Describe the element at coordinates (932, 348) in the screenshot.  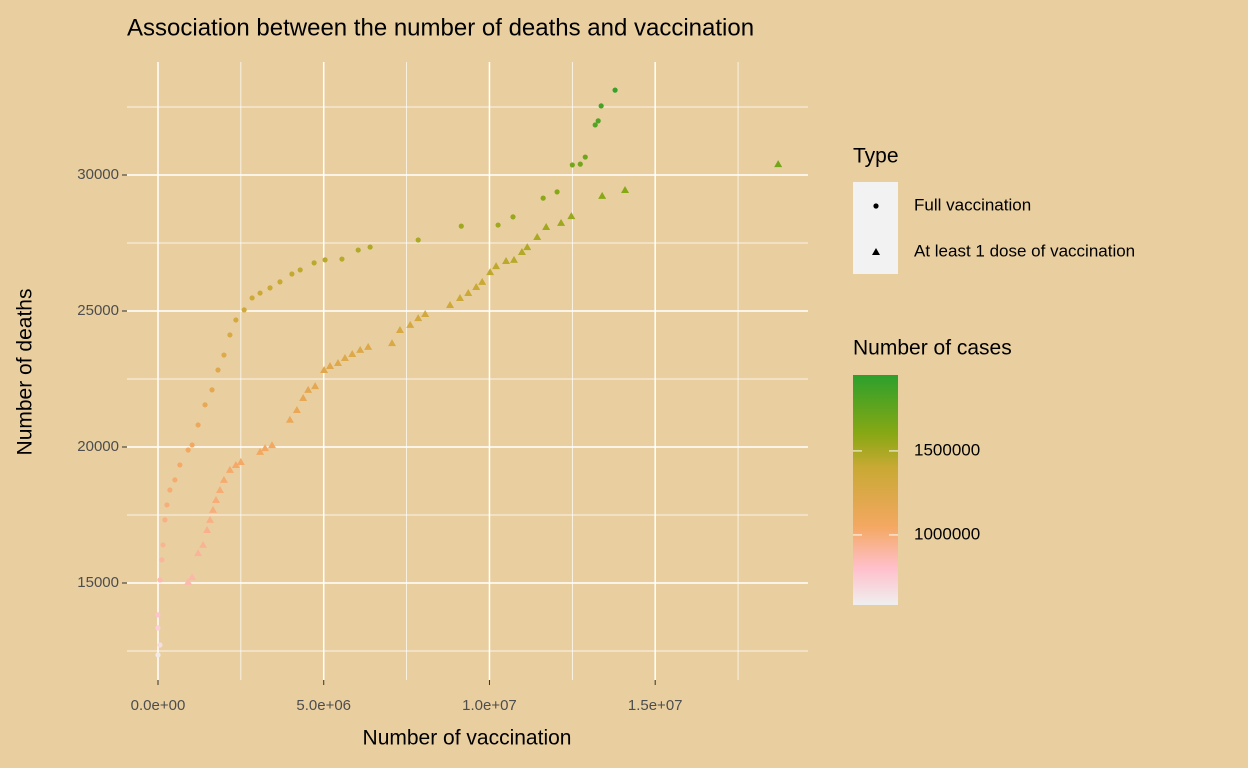
I see `colorbar-title: Number of cases` at that location.